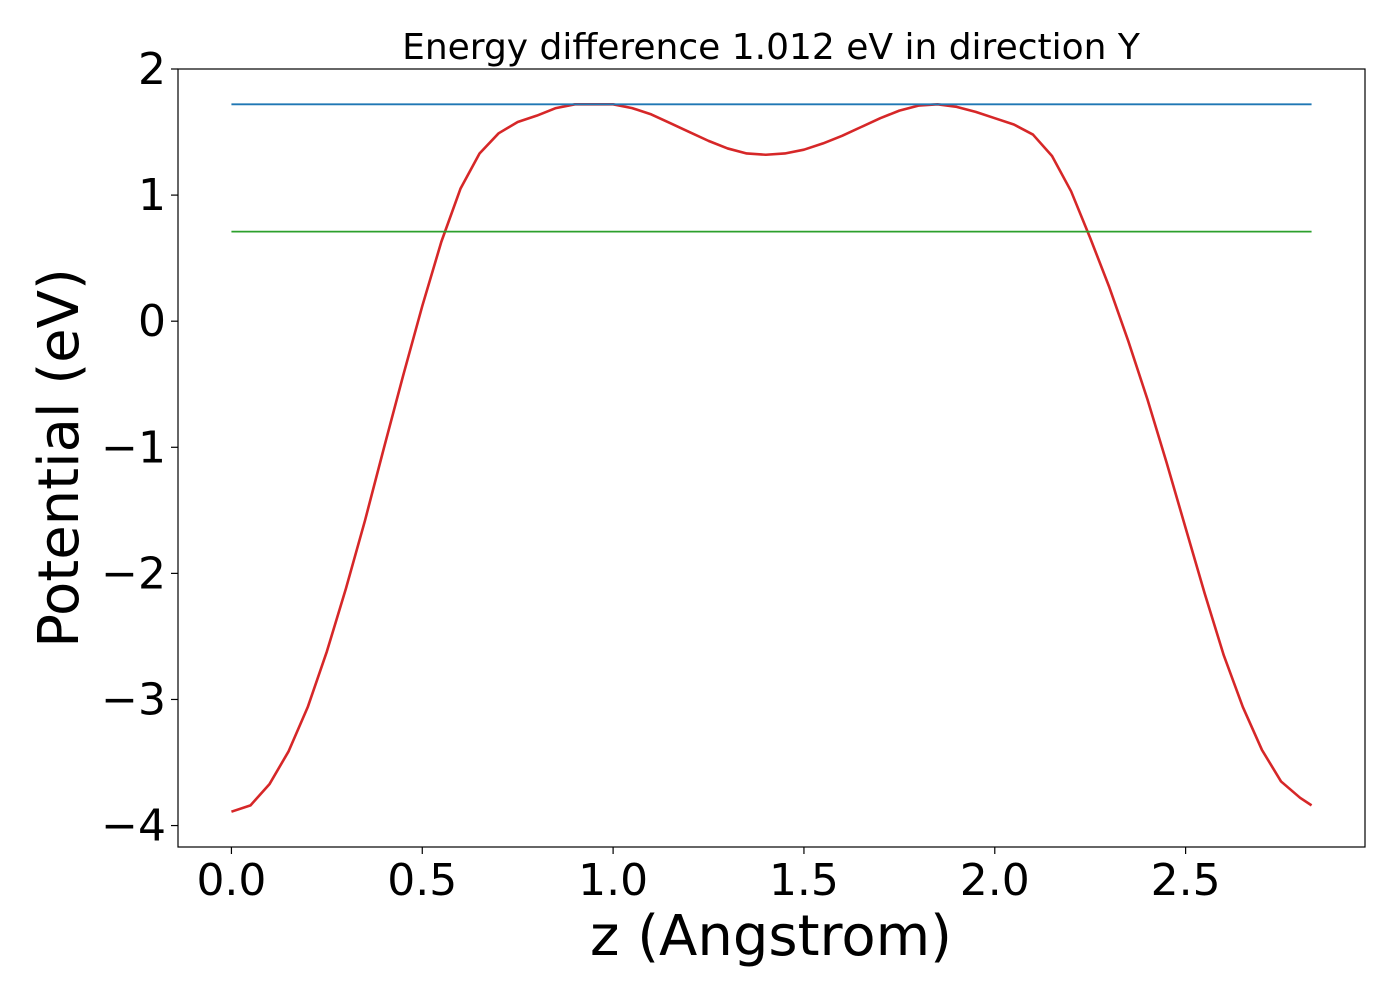  What do you see at coordinates (152, 69) in the screenshot?
I see `y-tick-label: 2` at bounding box center [152, 69].